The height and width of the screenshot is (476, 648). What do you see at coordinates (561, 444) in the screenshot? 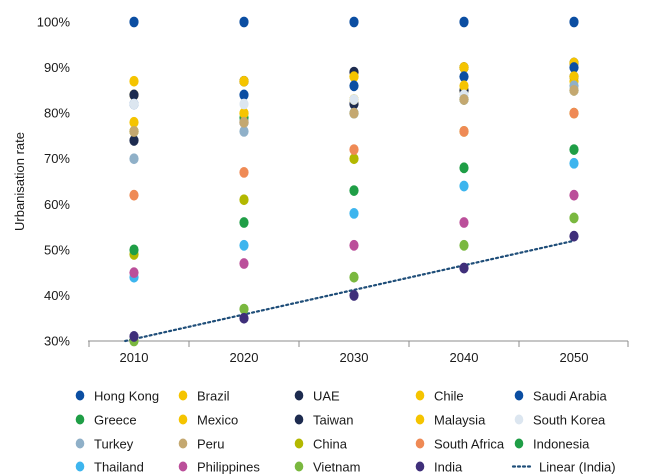
I see `legend-label-indonesia: Indonesia` at bounding box center [561, 444].